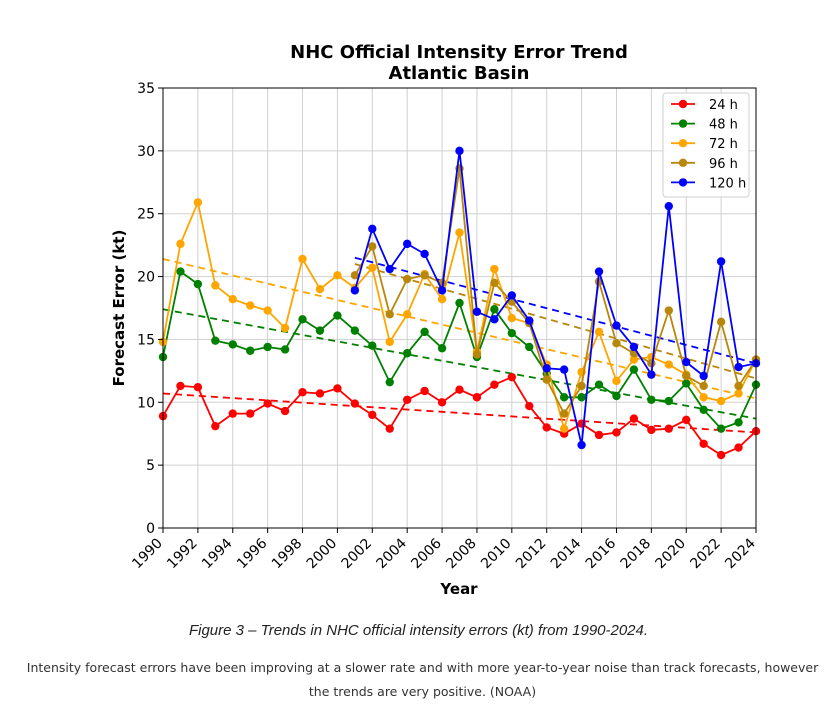 The image size is (837, 717). Describe the element at coordinates (683, 123) in the screenshot. I see `legend-swatch-marker` at that location.